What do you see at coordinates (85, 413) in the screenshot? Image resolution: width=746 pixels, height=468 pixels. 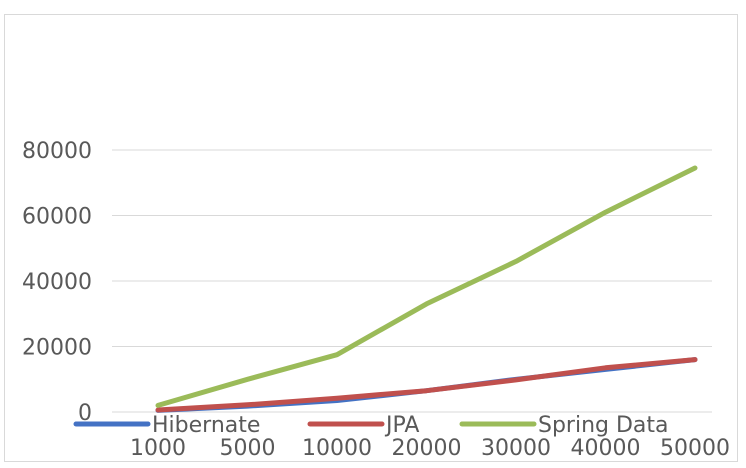 I see `y-tick-label: 0` at bounding box center [85, 413].